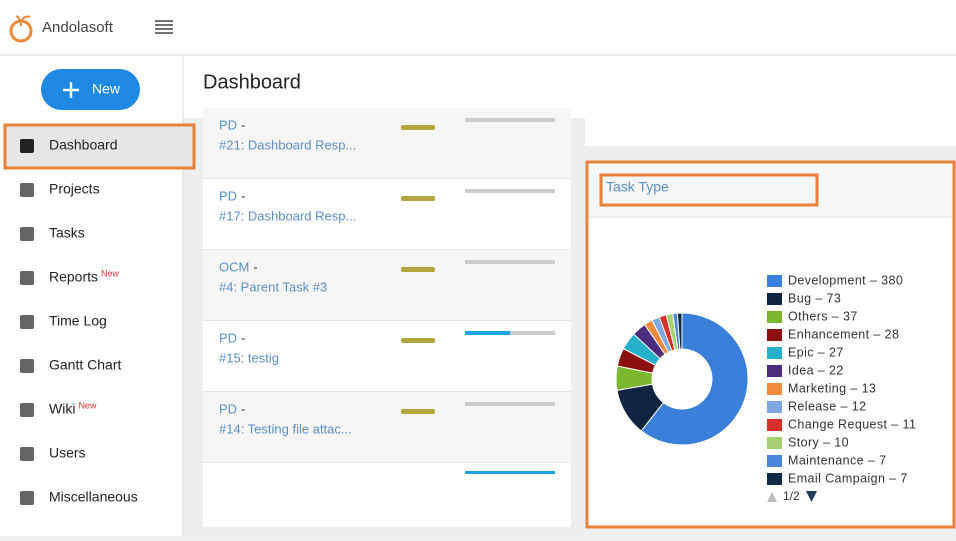 This screenshot has height=541, width=956. Describe the element at coordinates (85, 365) in the screenshot. I see `menu-label: Gantt Chart` at that location.